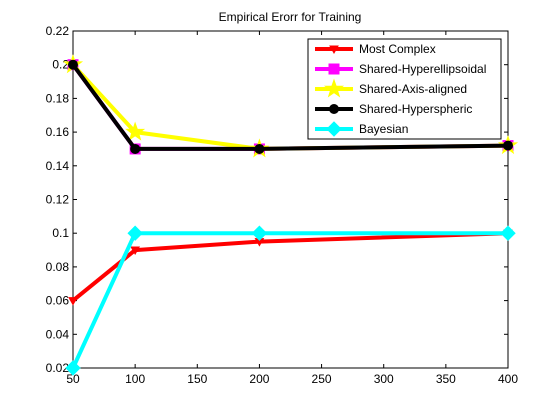 The height and width of the screenshot is (414, 560). Describe the element at coordinates (197, 379) in the screenshot. I see `x-tick-label: 150` at that location.